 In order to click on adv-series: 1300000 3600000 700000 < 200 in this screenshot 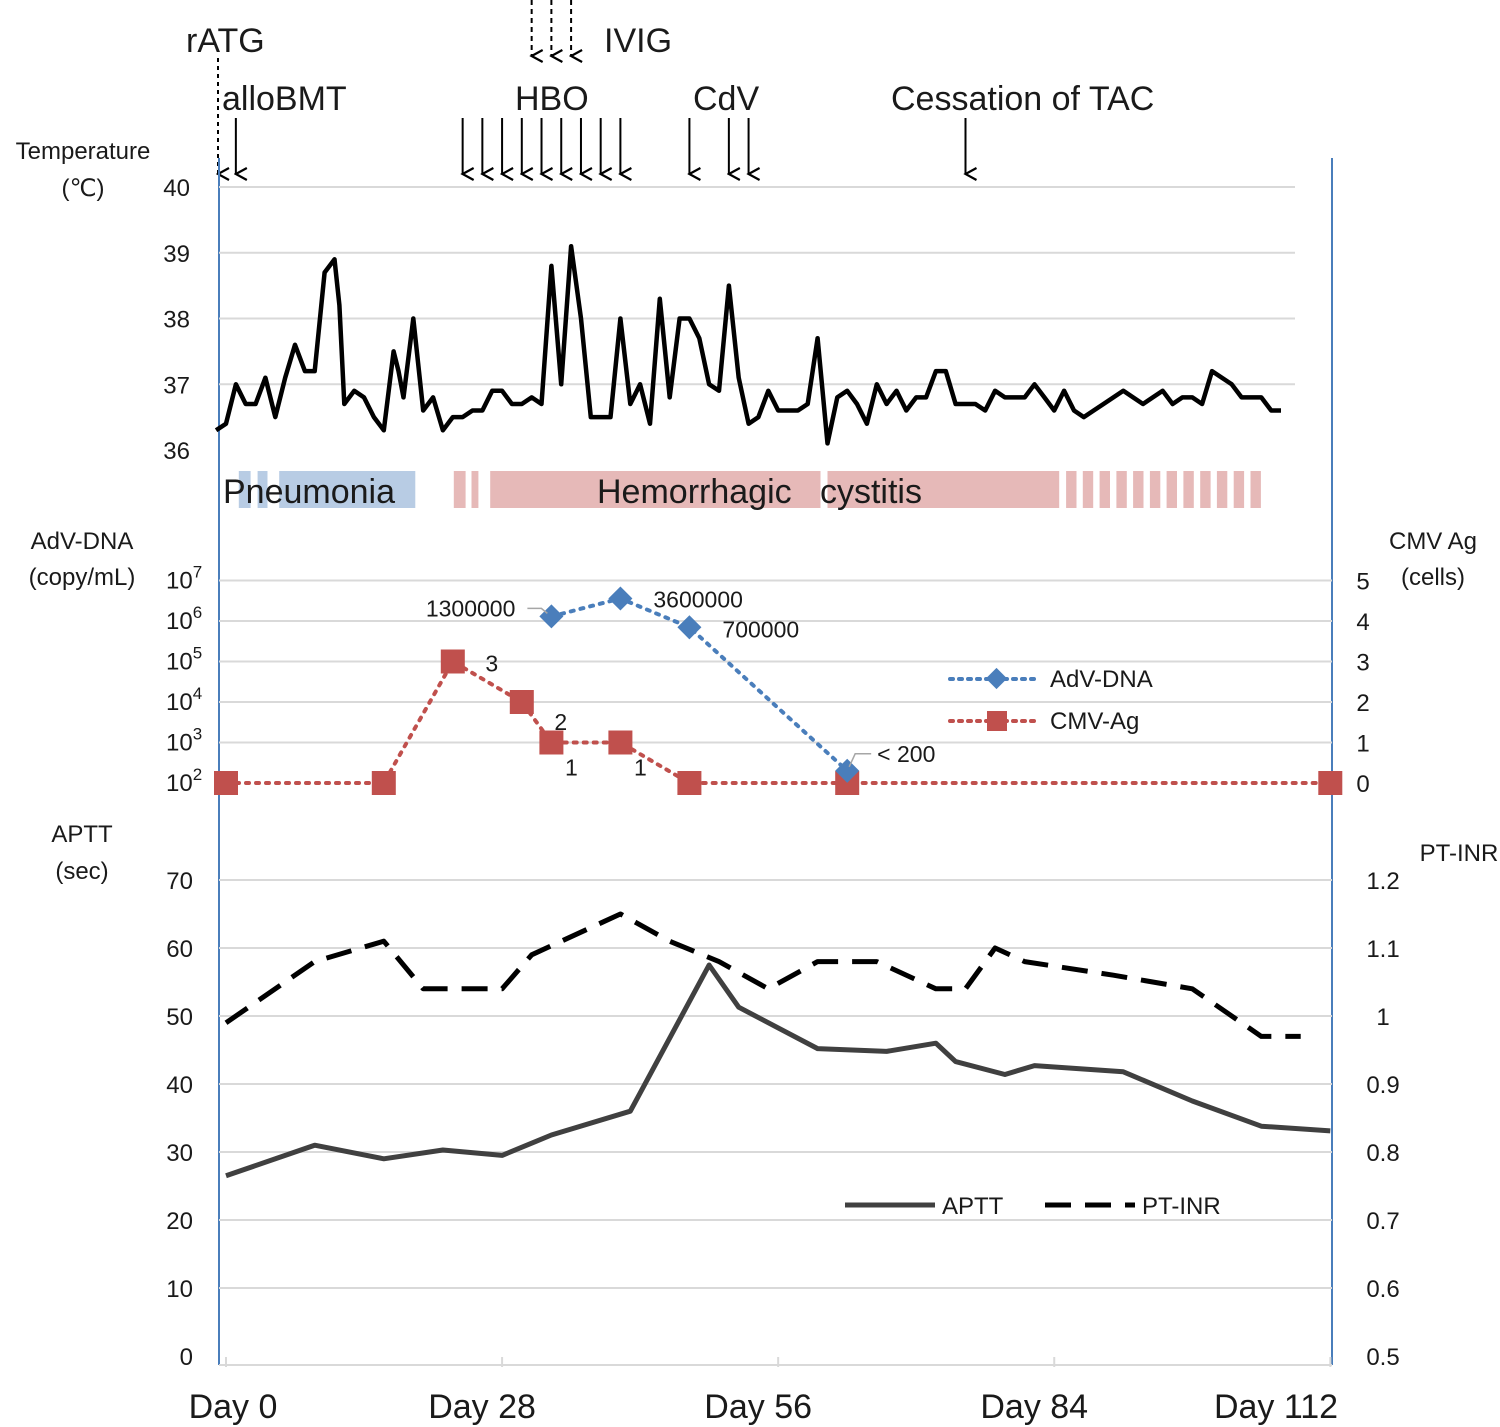, I will do `click(680, 684)`.